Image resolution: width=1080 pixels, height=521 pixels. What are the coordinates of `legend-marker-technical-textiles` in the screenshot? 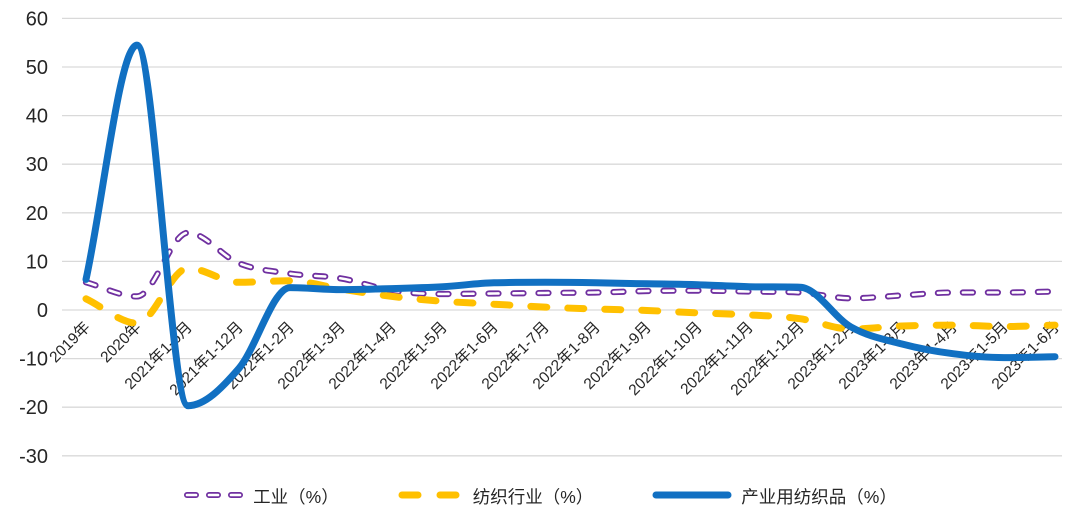 It's located at (692, 497).